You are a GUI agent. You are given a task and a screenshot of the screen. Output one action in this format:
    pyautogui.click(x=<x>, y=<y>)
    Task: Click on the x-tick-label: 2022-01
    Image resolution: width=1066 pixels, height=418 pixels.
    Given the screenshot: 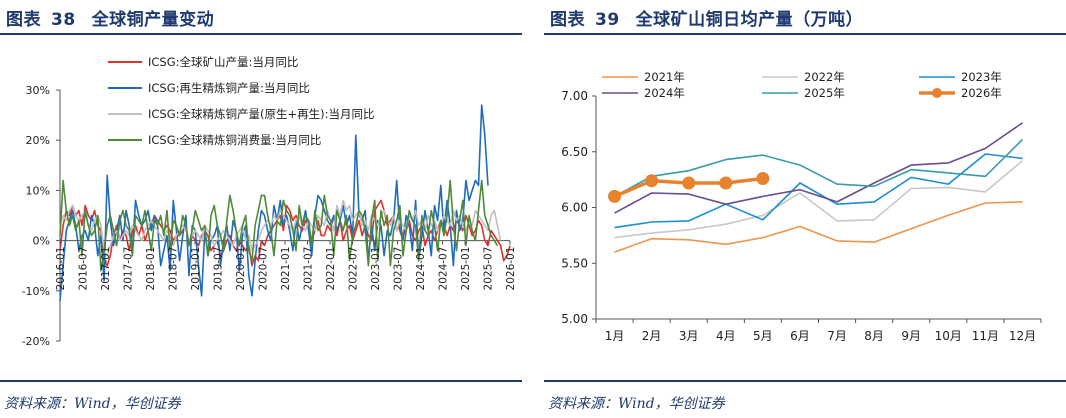 What is the action you would take?
    pyautogui.click(x=331, y=269)
    